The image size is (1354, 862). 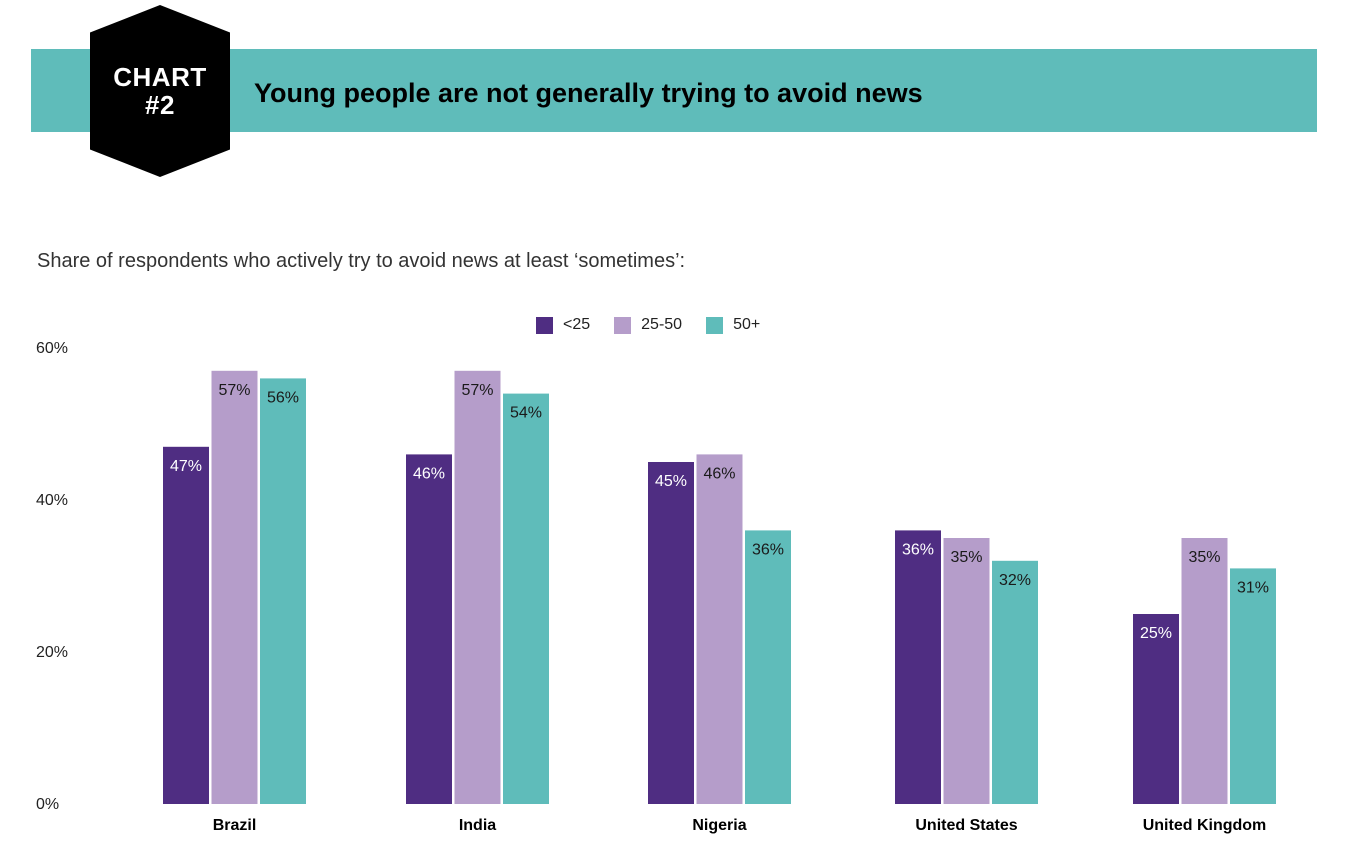 I want to click on y-tick-label: 40%, so click(x=52, y=500).